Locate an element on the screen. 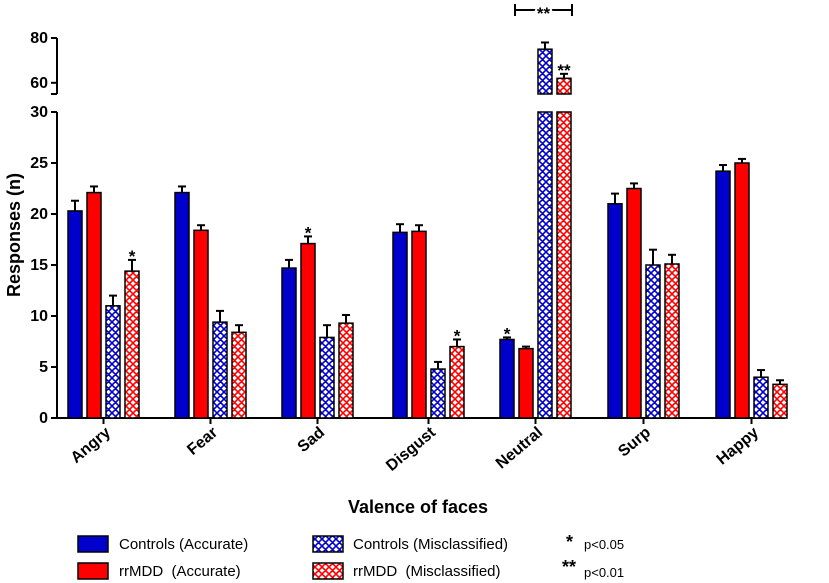  legend-swatch-controls-misclassified is located at coordinates (328, 544).